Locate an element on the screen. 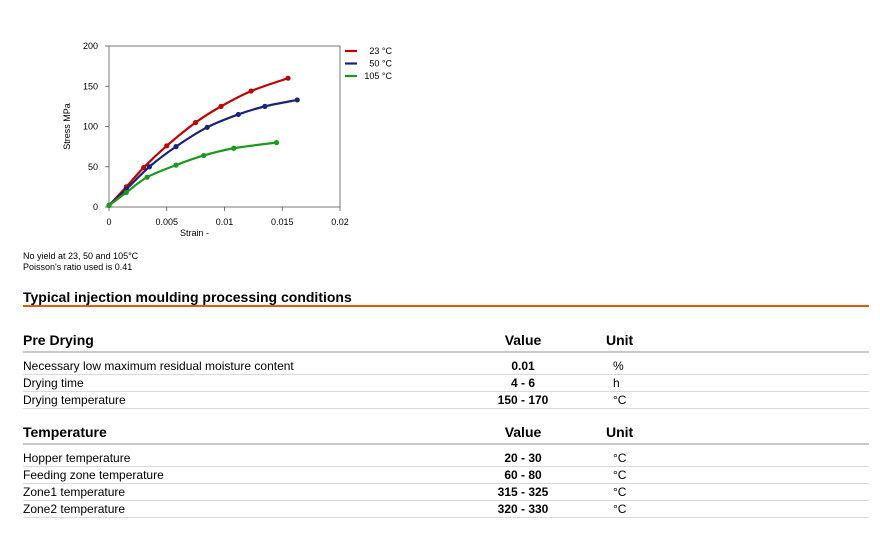 The width and height of the screenshot is (880, 547). note-yield: No yield at 23, 50 and 105°C is located at coordinates (81, 256).